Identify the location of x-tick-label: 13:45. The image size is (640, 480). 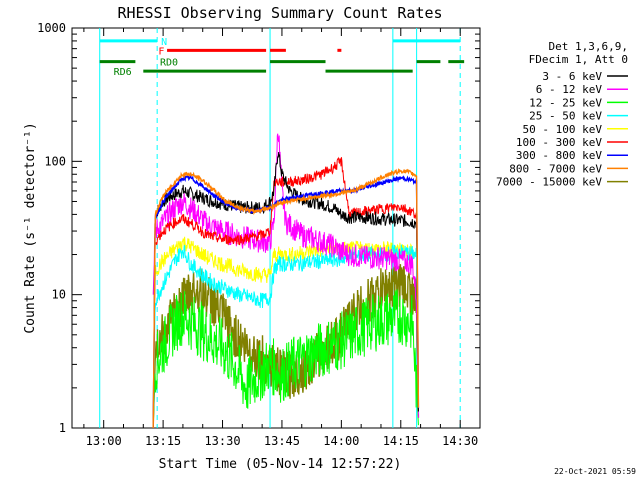
(282, 441).